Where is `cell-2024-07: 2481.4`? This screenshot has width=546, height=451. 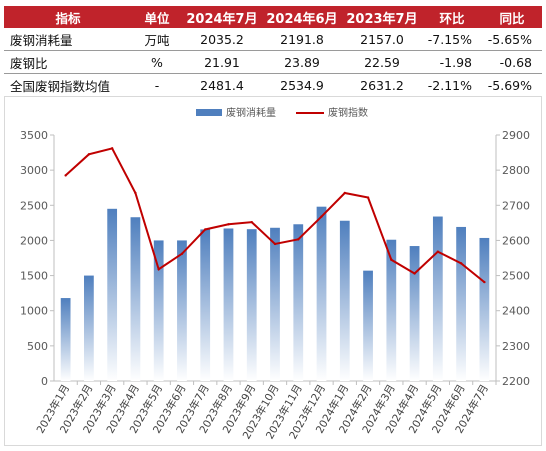
cell-2024-07: 2481.4 is located at coordinates (222, 85).